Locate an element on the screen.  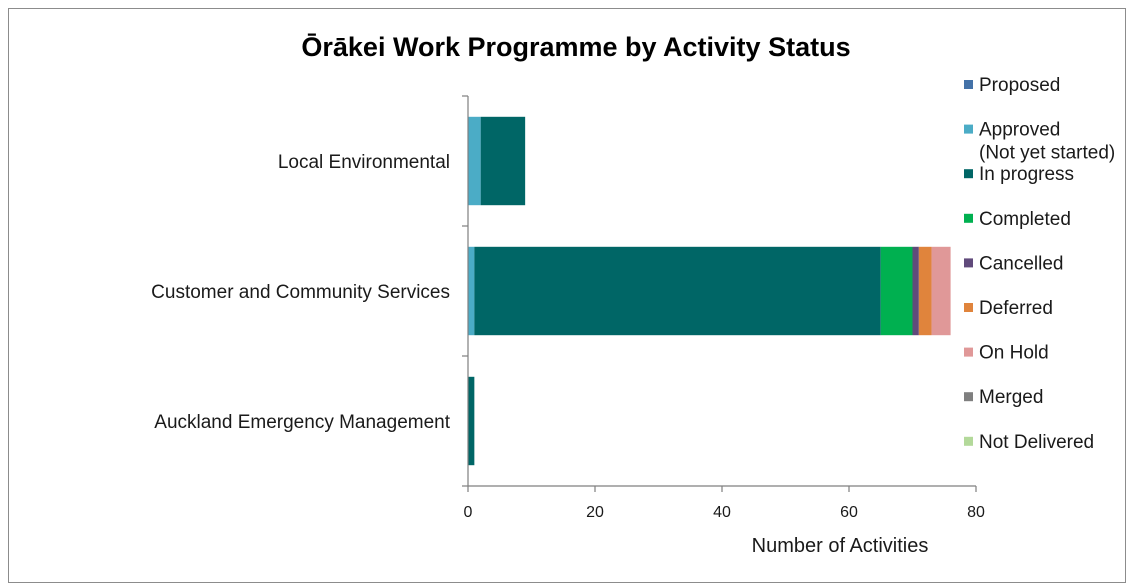
x-tick-label: 20 is located at coordinates (595, 512).